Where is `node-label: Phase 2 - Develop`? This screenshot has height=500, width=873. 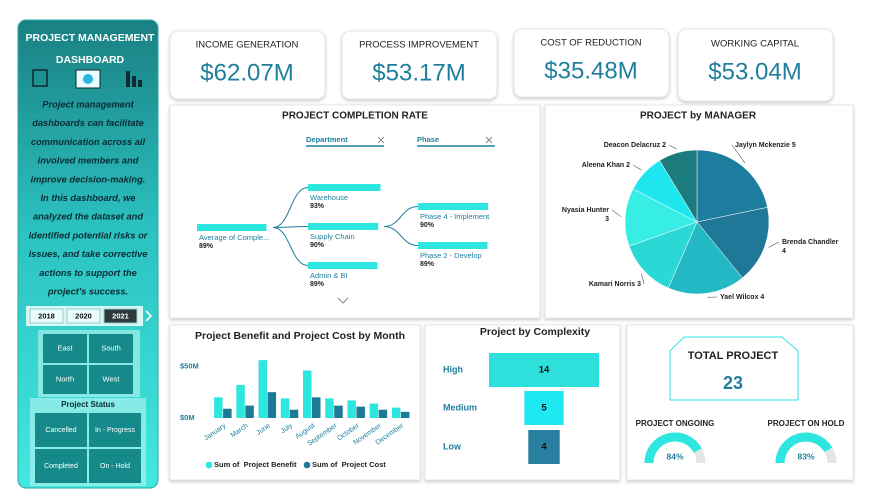 node-label: Phase 2 - Develop is located at coordinates (451, 255).